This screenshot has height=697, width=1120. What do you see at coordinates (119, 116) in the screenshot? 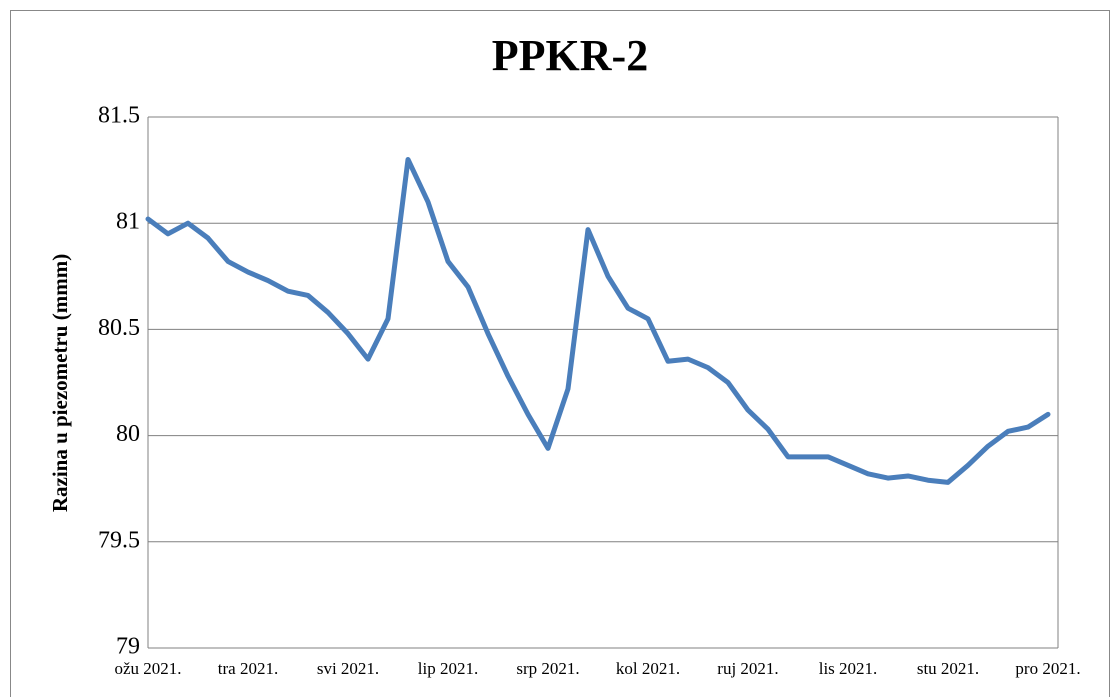
I see `y-tick-label: 81.5` at bounding box center [119, 116].